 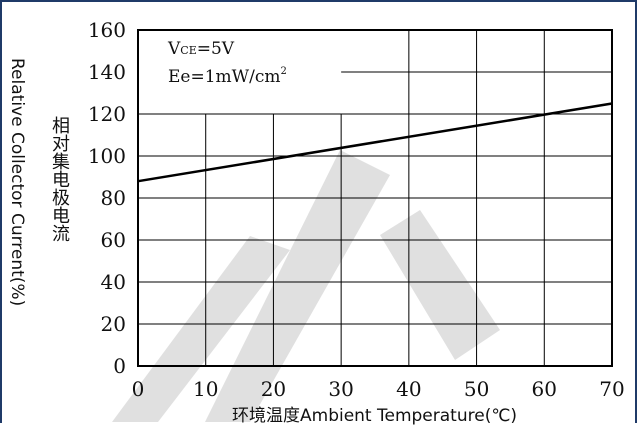 I want to click on y-axis-label-english: Relative Collector Current(%), so click(x=17, y=182).